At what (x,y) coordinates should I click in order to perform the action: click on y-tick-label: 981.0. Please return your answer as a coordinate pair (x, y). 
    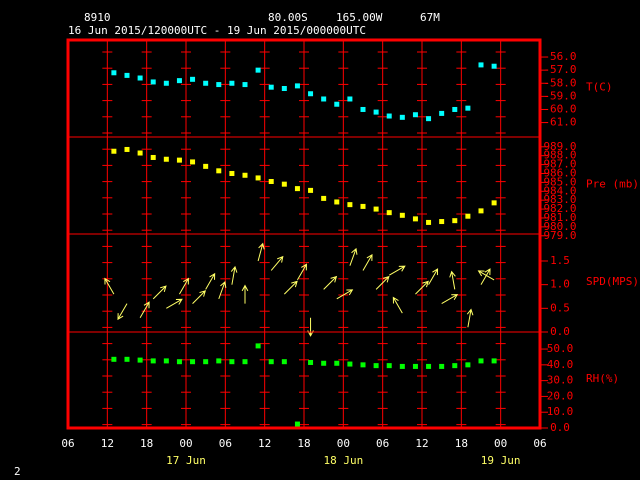
    Looking at the image, I should click on (559, 217).